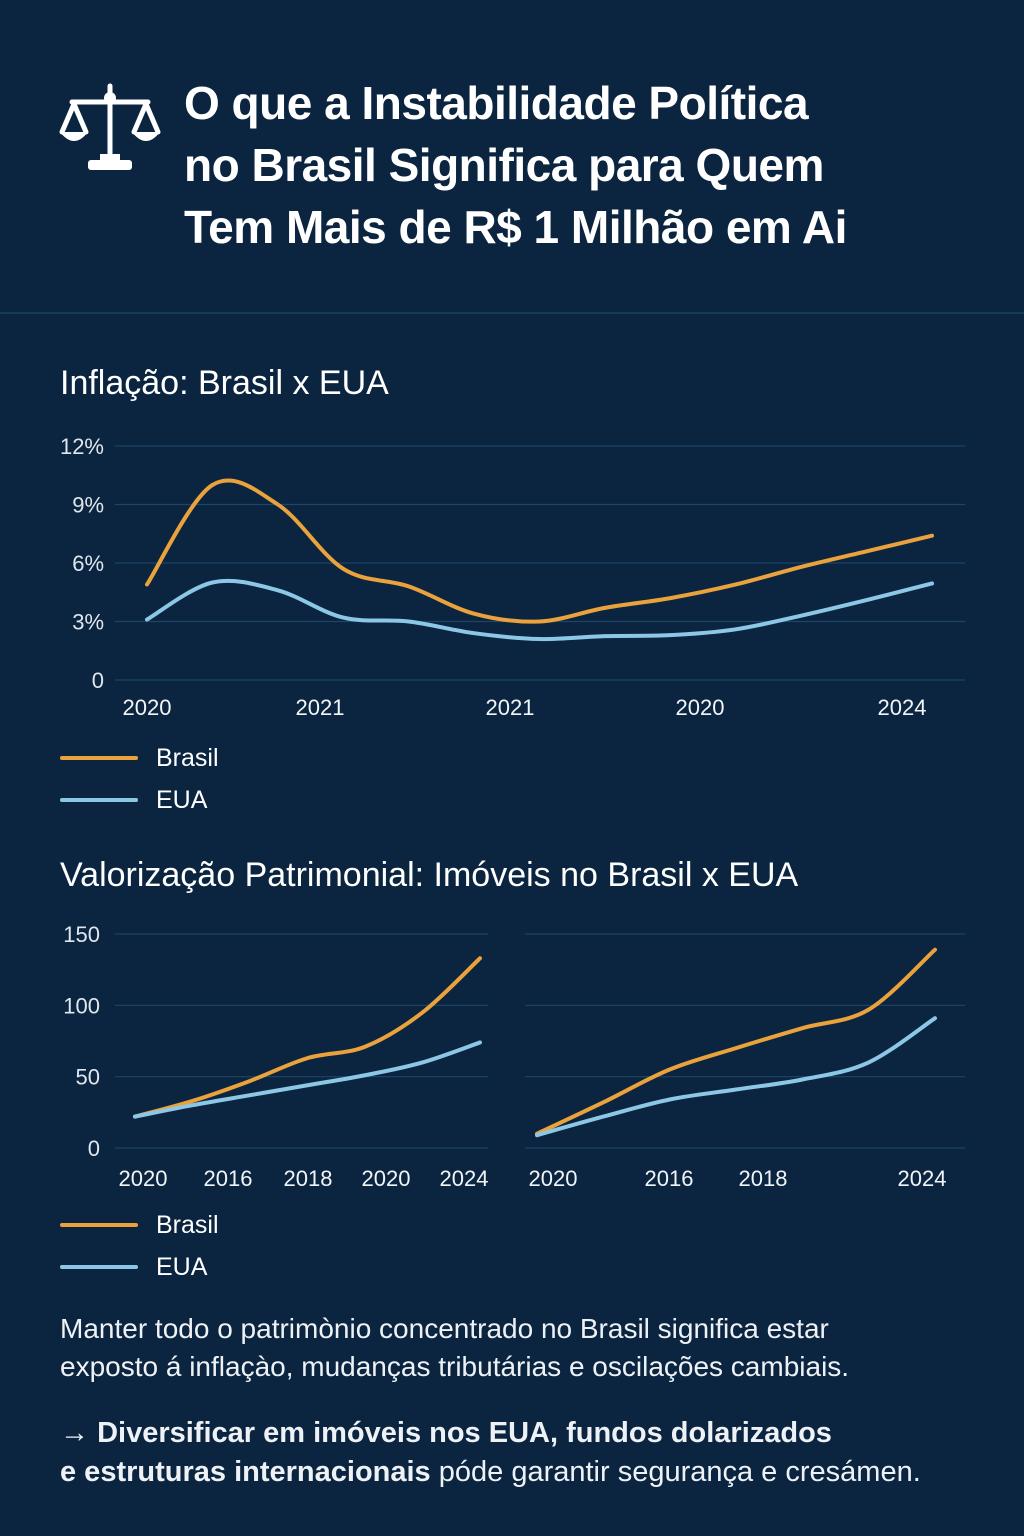  I want to click on title-line: no Brasil Significa para Quem, so click(504, 165).